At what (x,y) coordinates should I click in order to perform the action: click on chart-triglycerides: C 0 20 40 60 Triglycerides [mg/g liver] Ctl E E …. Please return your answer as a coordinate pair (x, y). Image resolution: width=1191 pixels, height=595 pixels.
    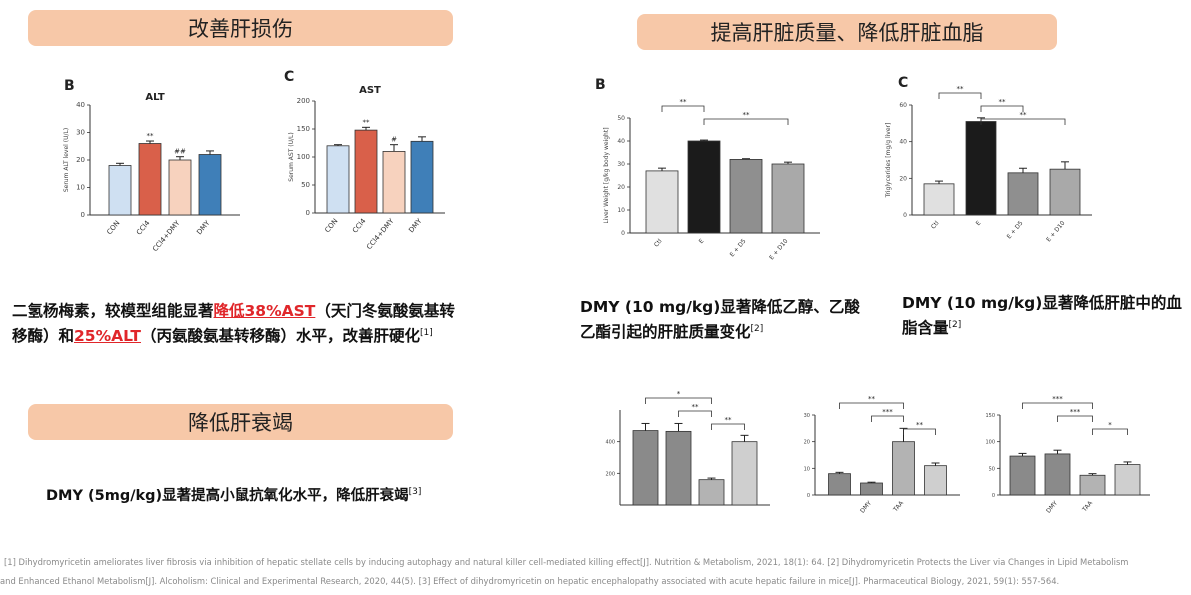
    Looking at the image, I should click on (985, 165).